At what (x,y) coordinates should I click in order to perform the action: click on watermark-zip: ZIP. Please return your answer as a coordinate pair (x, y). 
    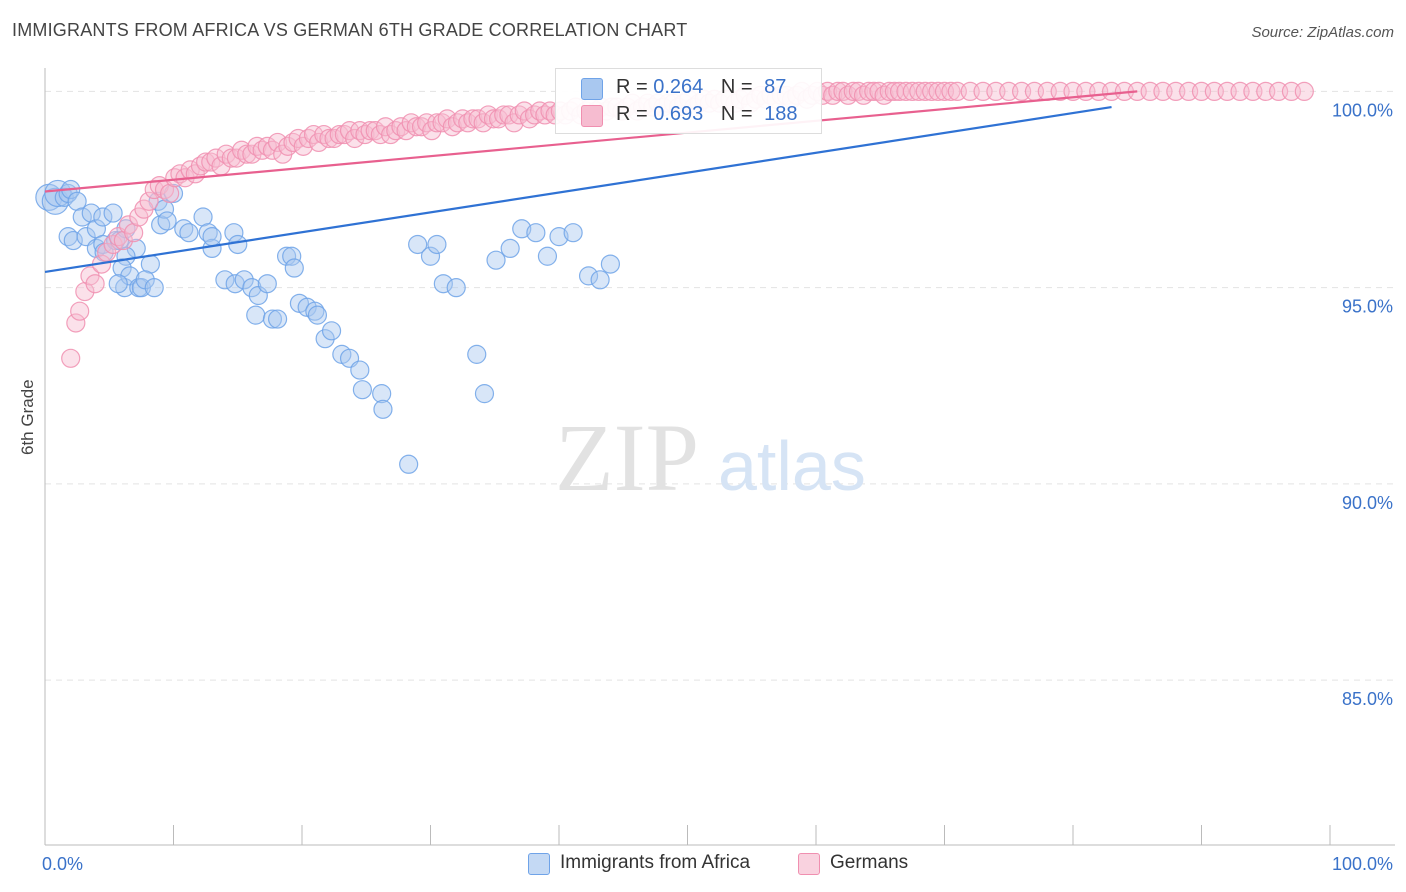
    Looking at the image, I should click on (627, 457).